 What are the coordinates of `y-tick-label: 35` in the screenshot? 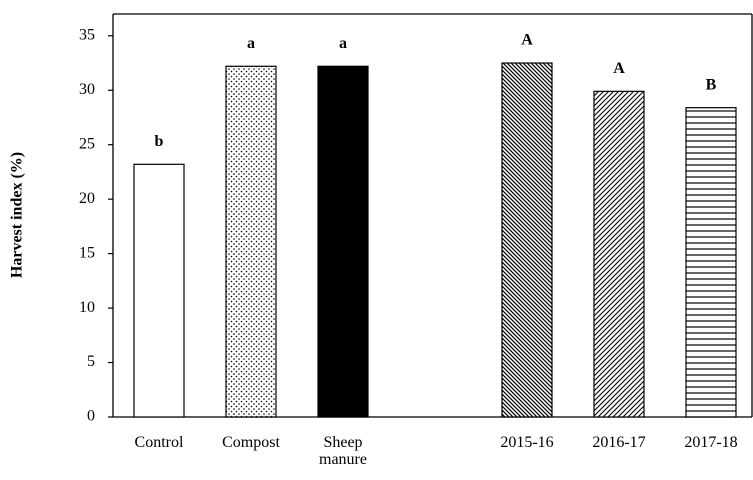 It's located at (87, 34).